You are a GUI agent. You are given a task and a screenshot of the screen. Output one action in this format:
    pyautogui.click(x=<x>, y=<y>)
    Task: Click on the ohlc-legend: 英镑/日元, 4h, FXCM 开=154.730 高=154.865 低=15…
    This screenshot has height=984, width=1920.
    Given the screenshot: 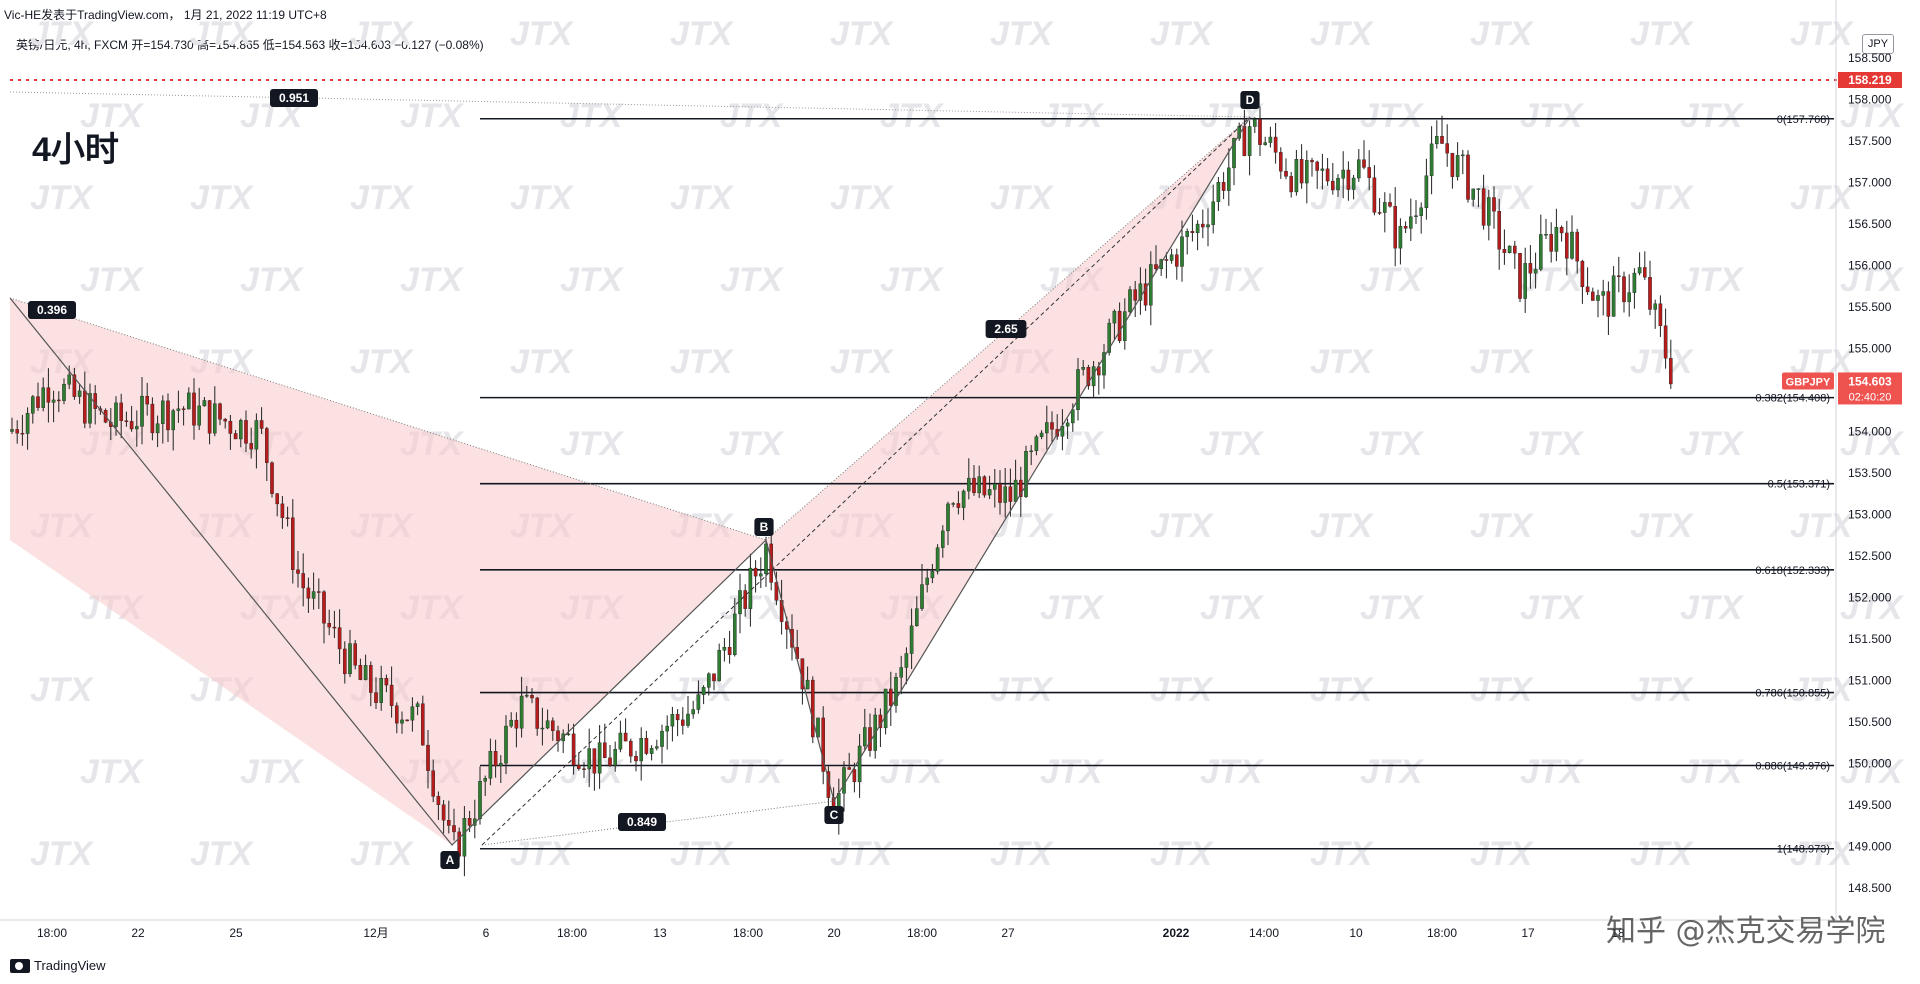 What is the action you would take?
    pyautogui.click(x=250, y=45)
    